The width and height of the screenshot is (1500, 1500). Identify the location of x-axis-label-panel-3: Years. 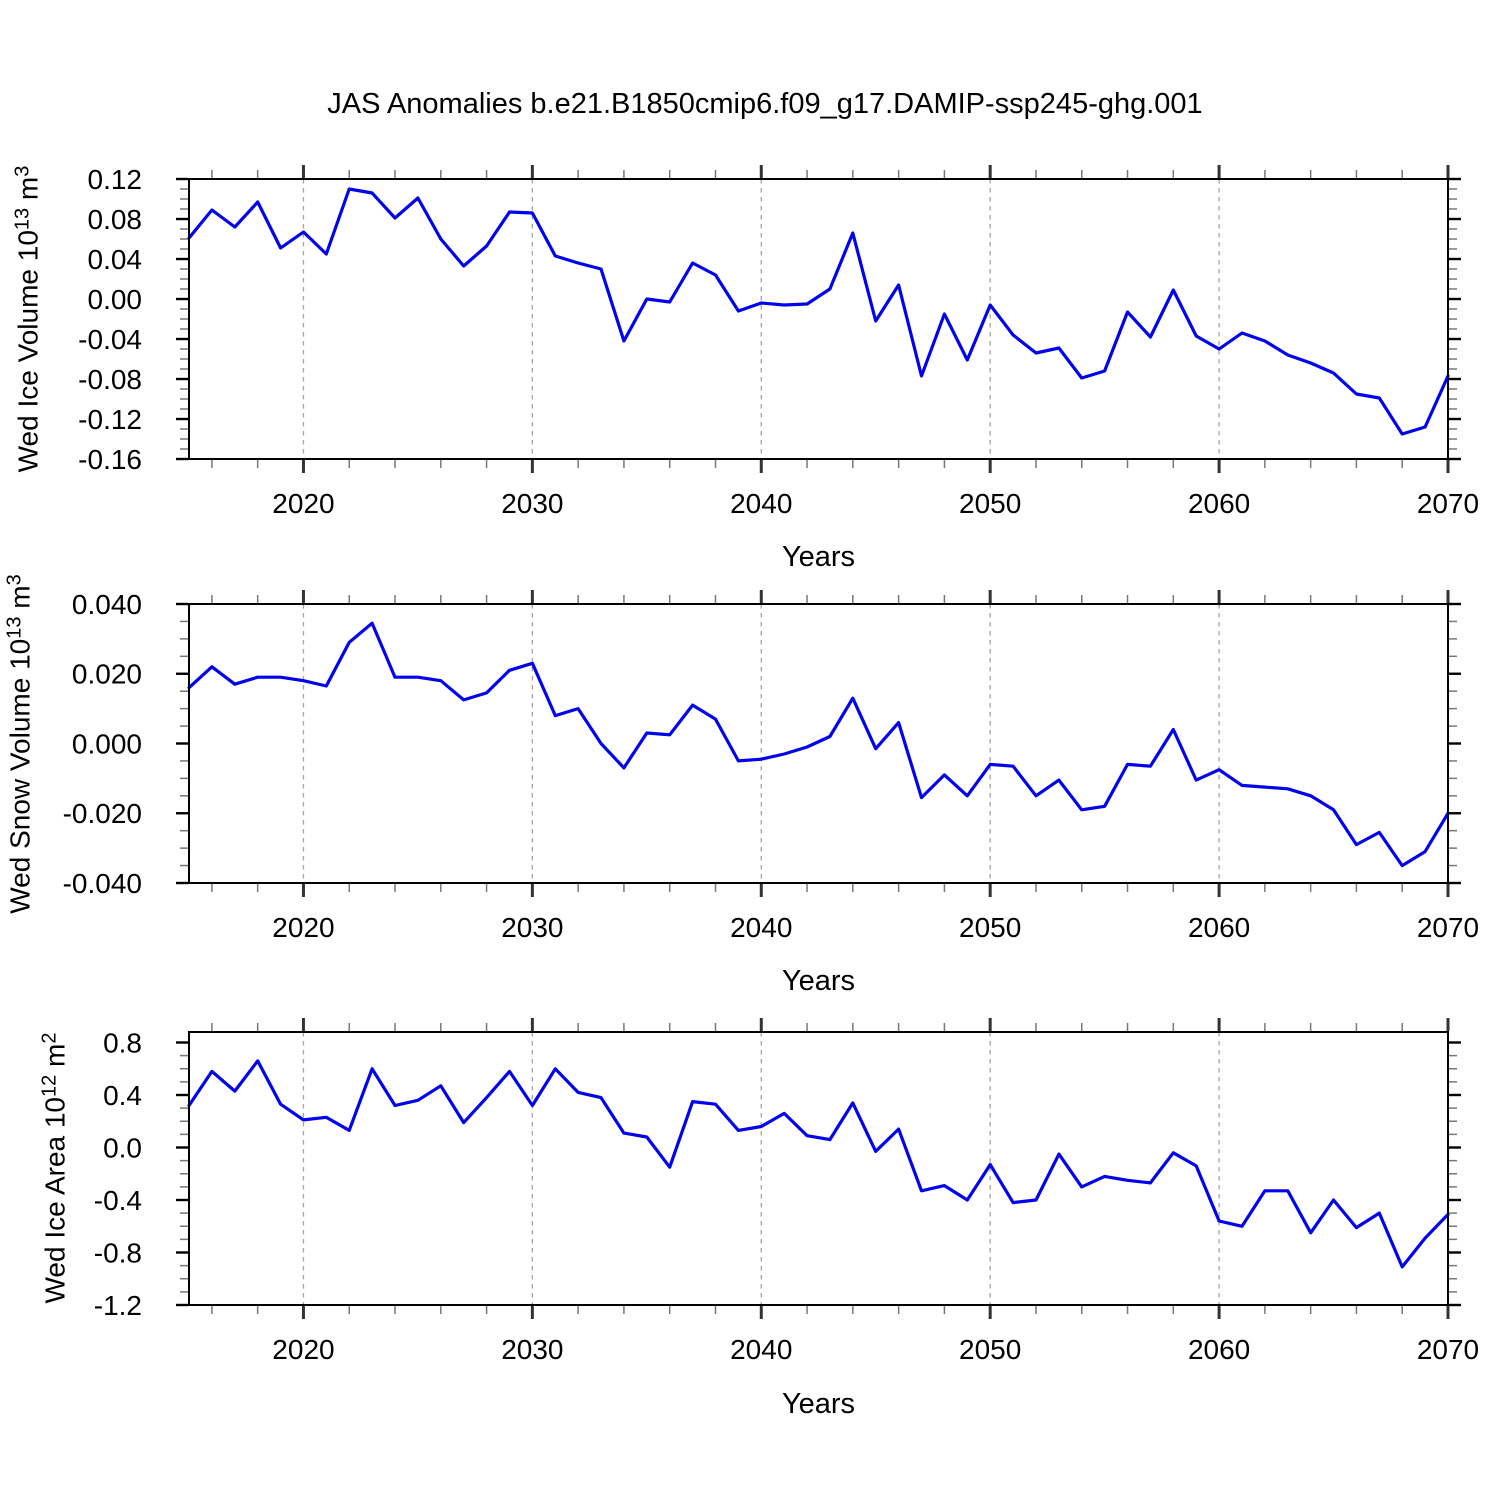
(818, 1404).